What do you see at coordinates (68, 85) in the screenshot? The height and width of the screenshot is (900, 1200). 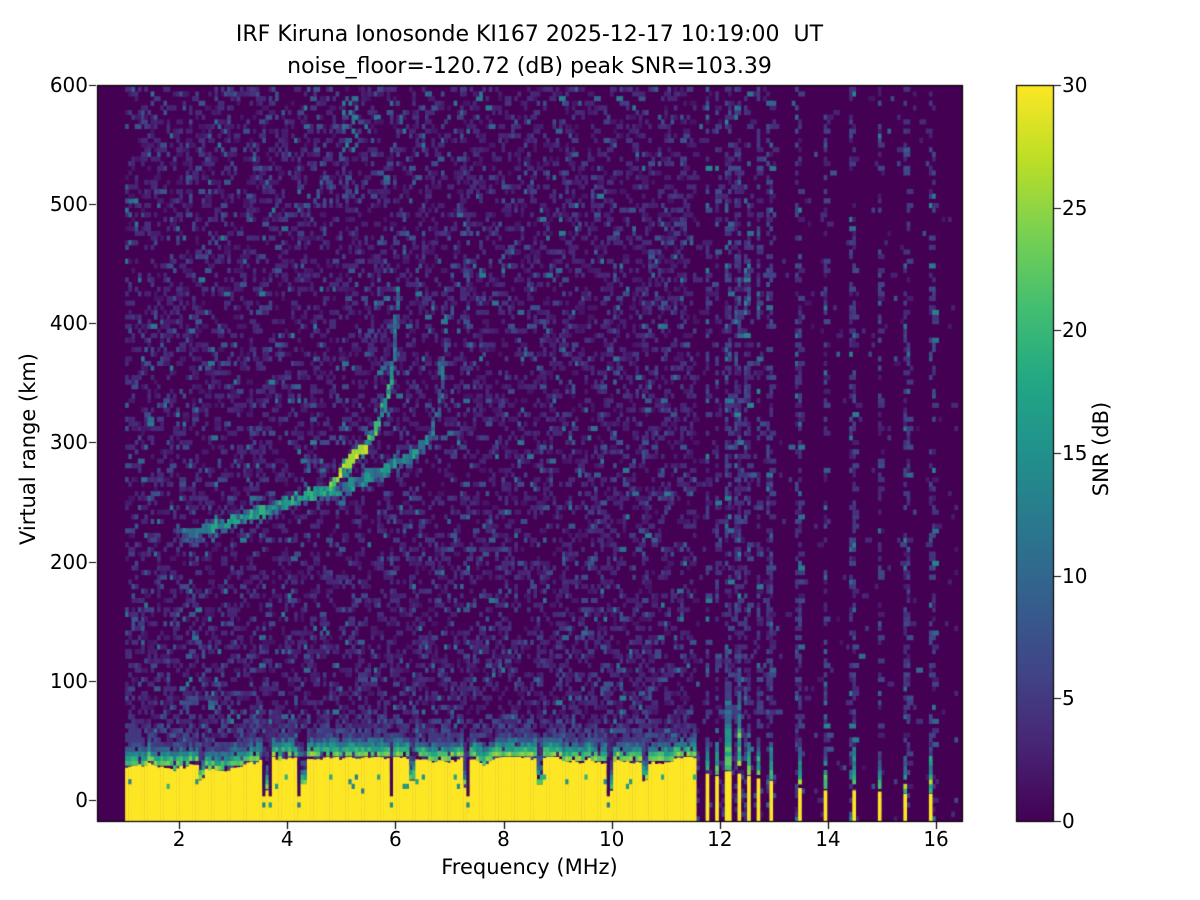 I see `y-tick-label: 600` at bounding box center [68, 85].